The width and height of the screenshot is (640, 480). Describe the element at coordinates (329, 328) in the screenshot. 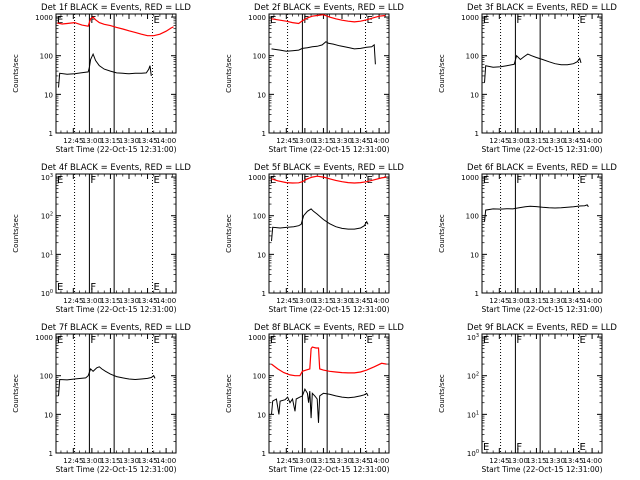

I see `panel-title: Det 8f BLACK = Events, RED = LLD` at that location.